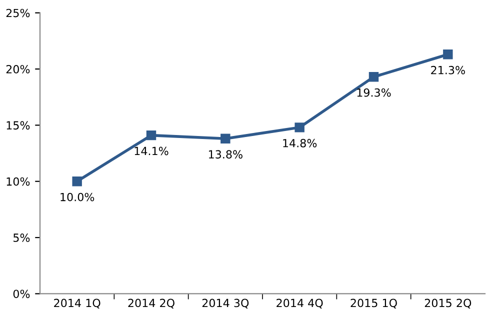  What do you see at coordinates (77, 303) in the screenshot?
I see `x-tick-label: 2014 1Q` at bounding box center [77, 303].